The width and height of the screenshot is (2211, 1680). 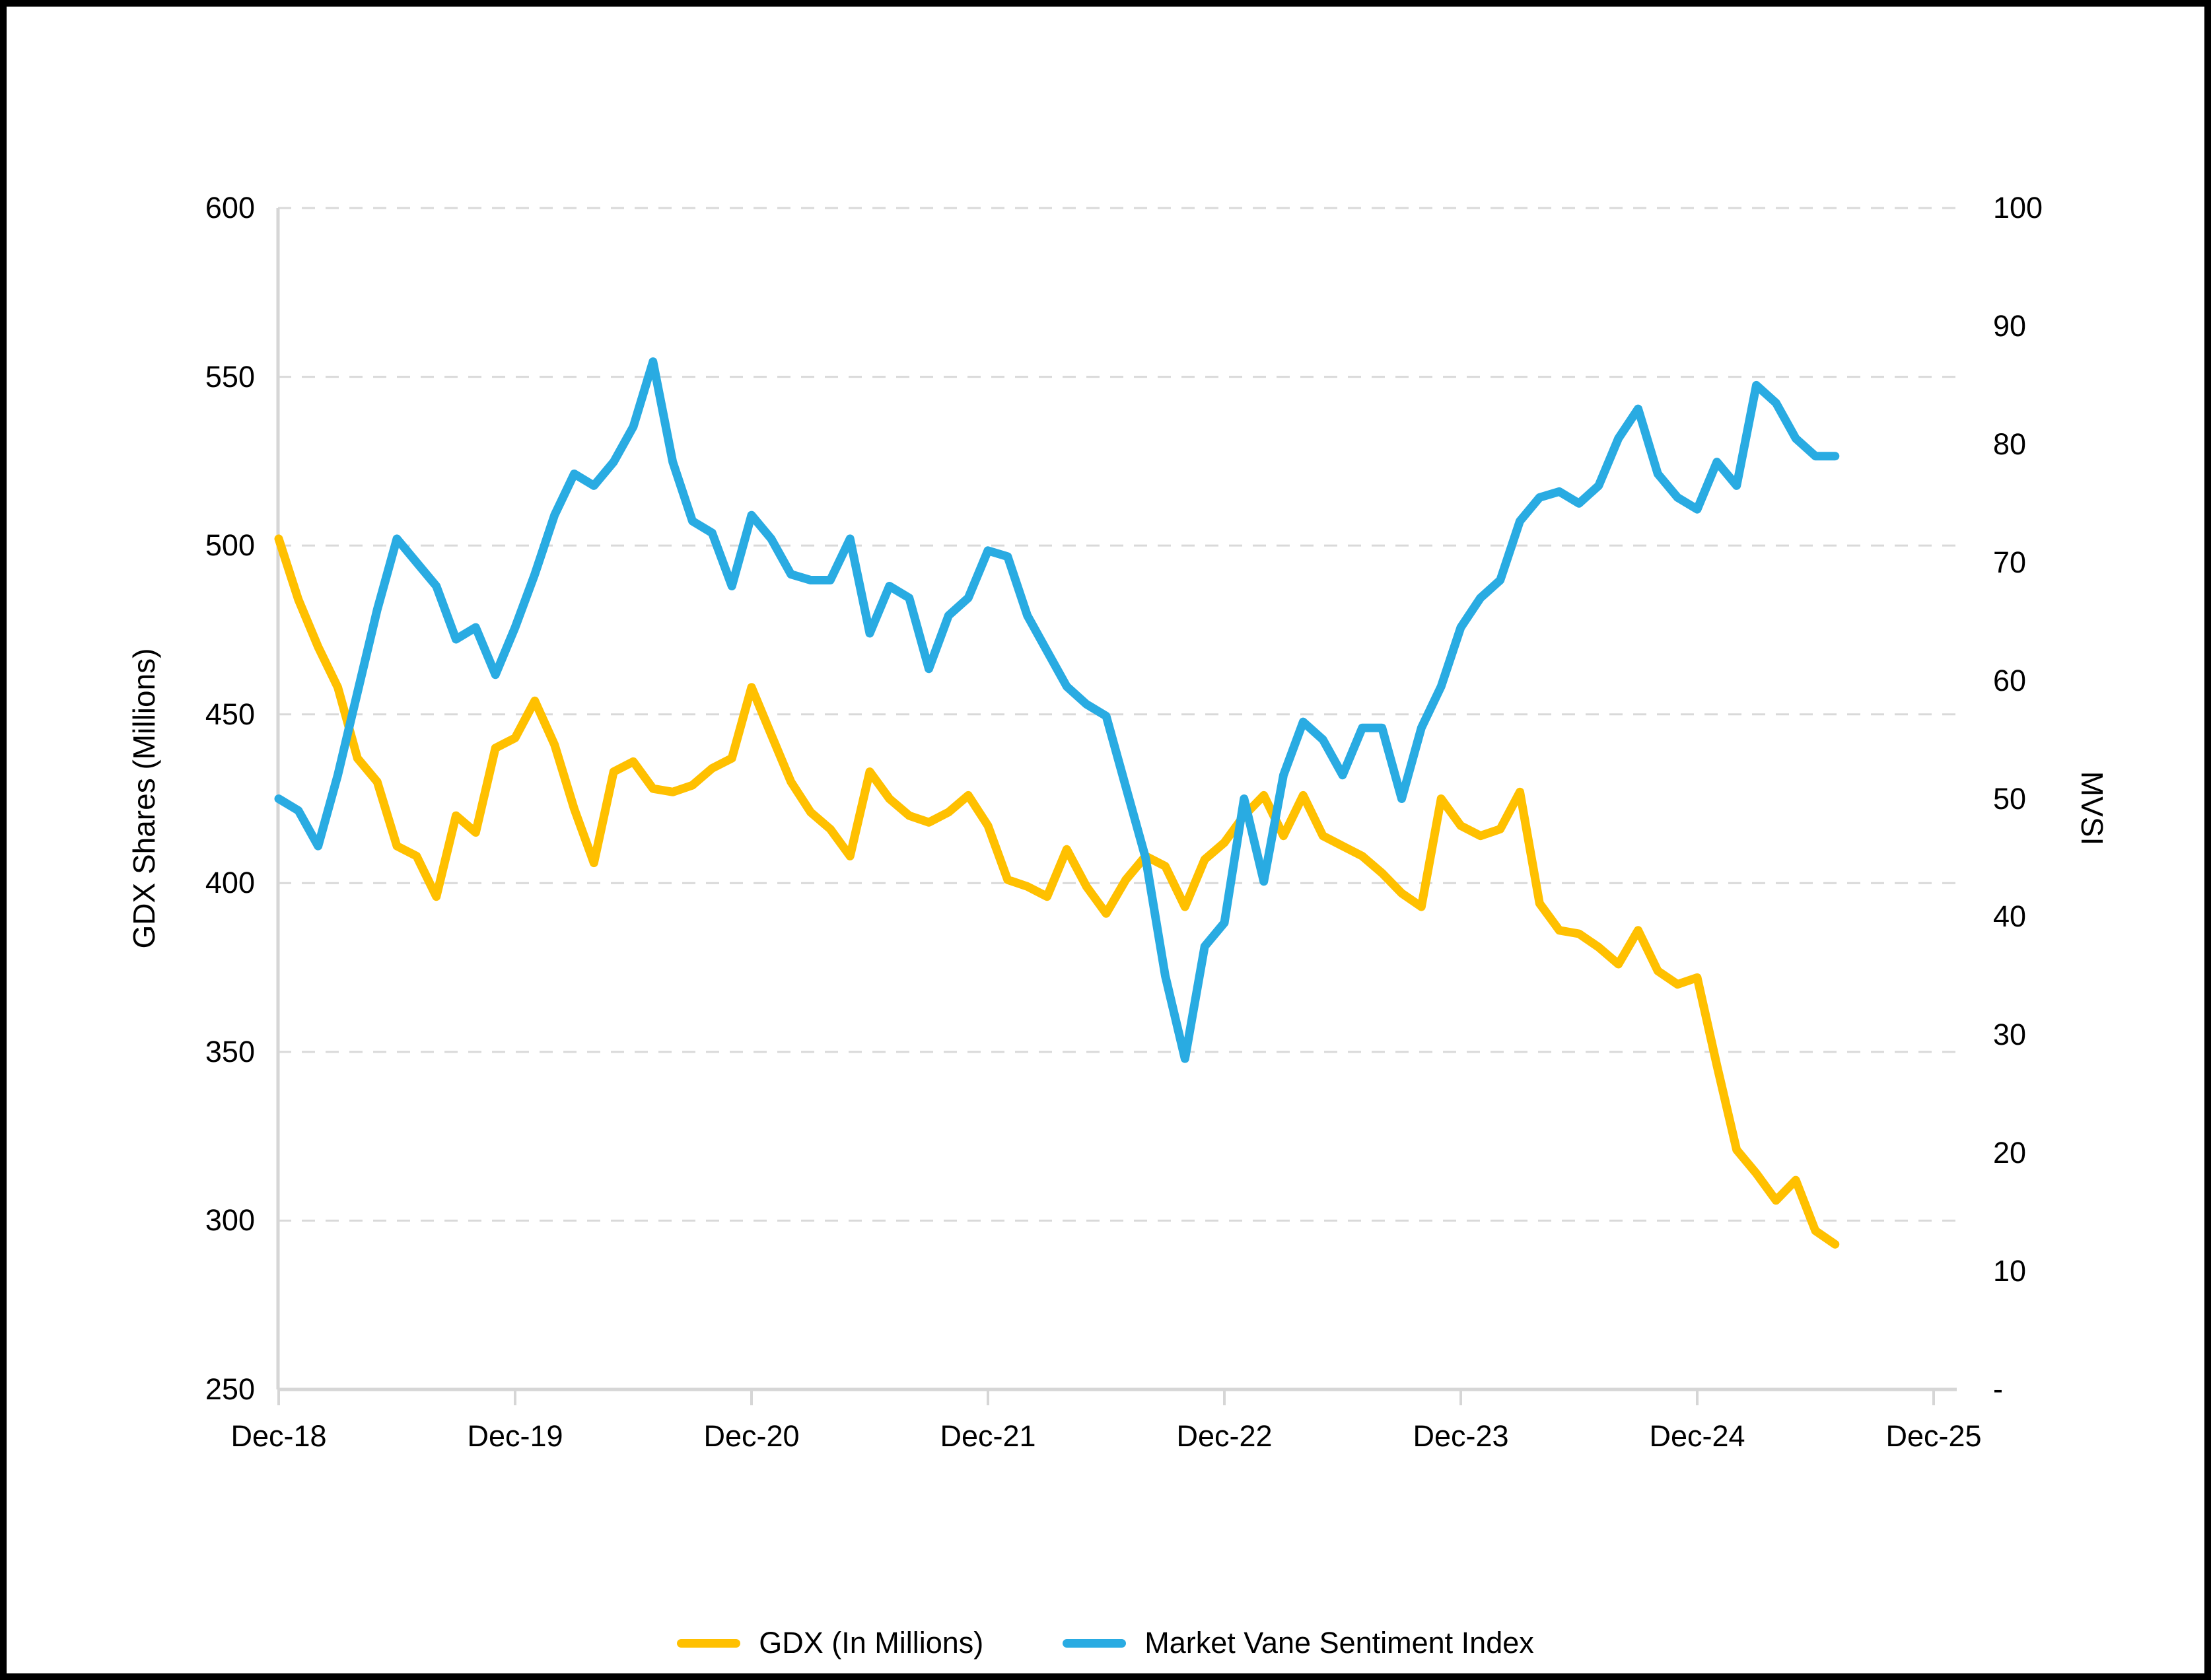 What do you see at coordinates (2010, 444) in the screenshot?
I see `right-axis-tick-label: 80` at bounding box center [2010, 444].